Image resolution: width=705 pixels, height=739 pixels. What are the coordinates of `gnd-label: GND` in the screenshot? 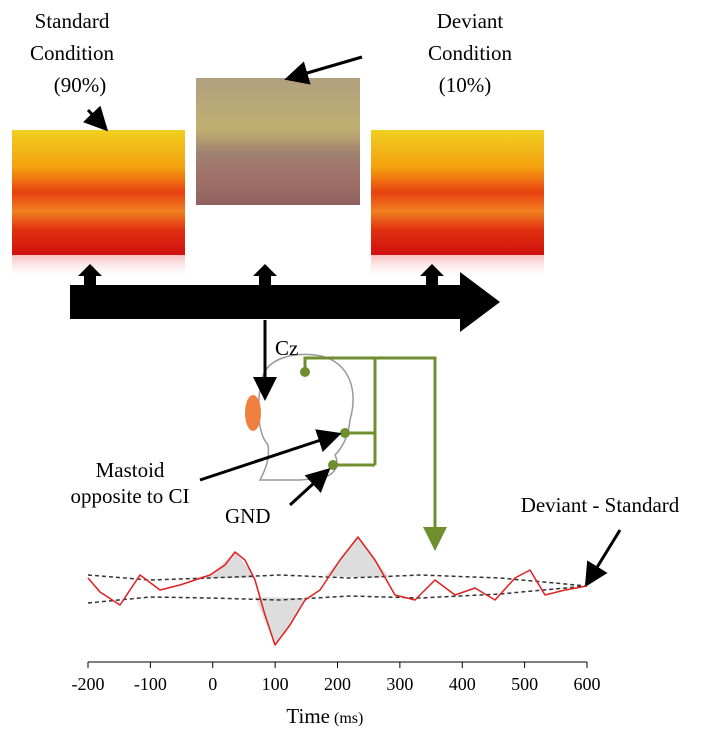 It's located at (248, 516).